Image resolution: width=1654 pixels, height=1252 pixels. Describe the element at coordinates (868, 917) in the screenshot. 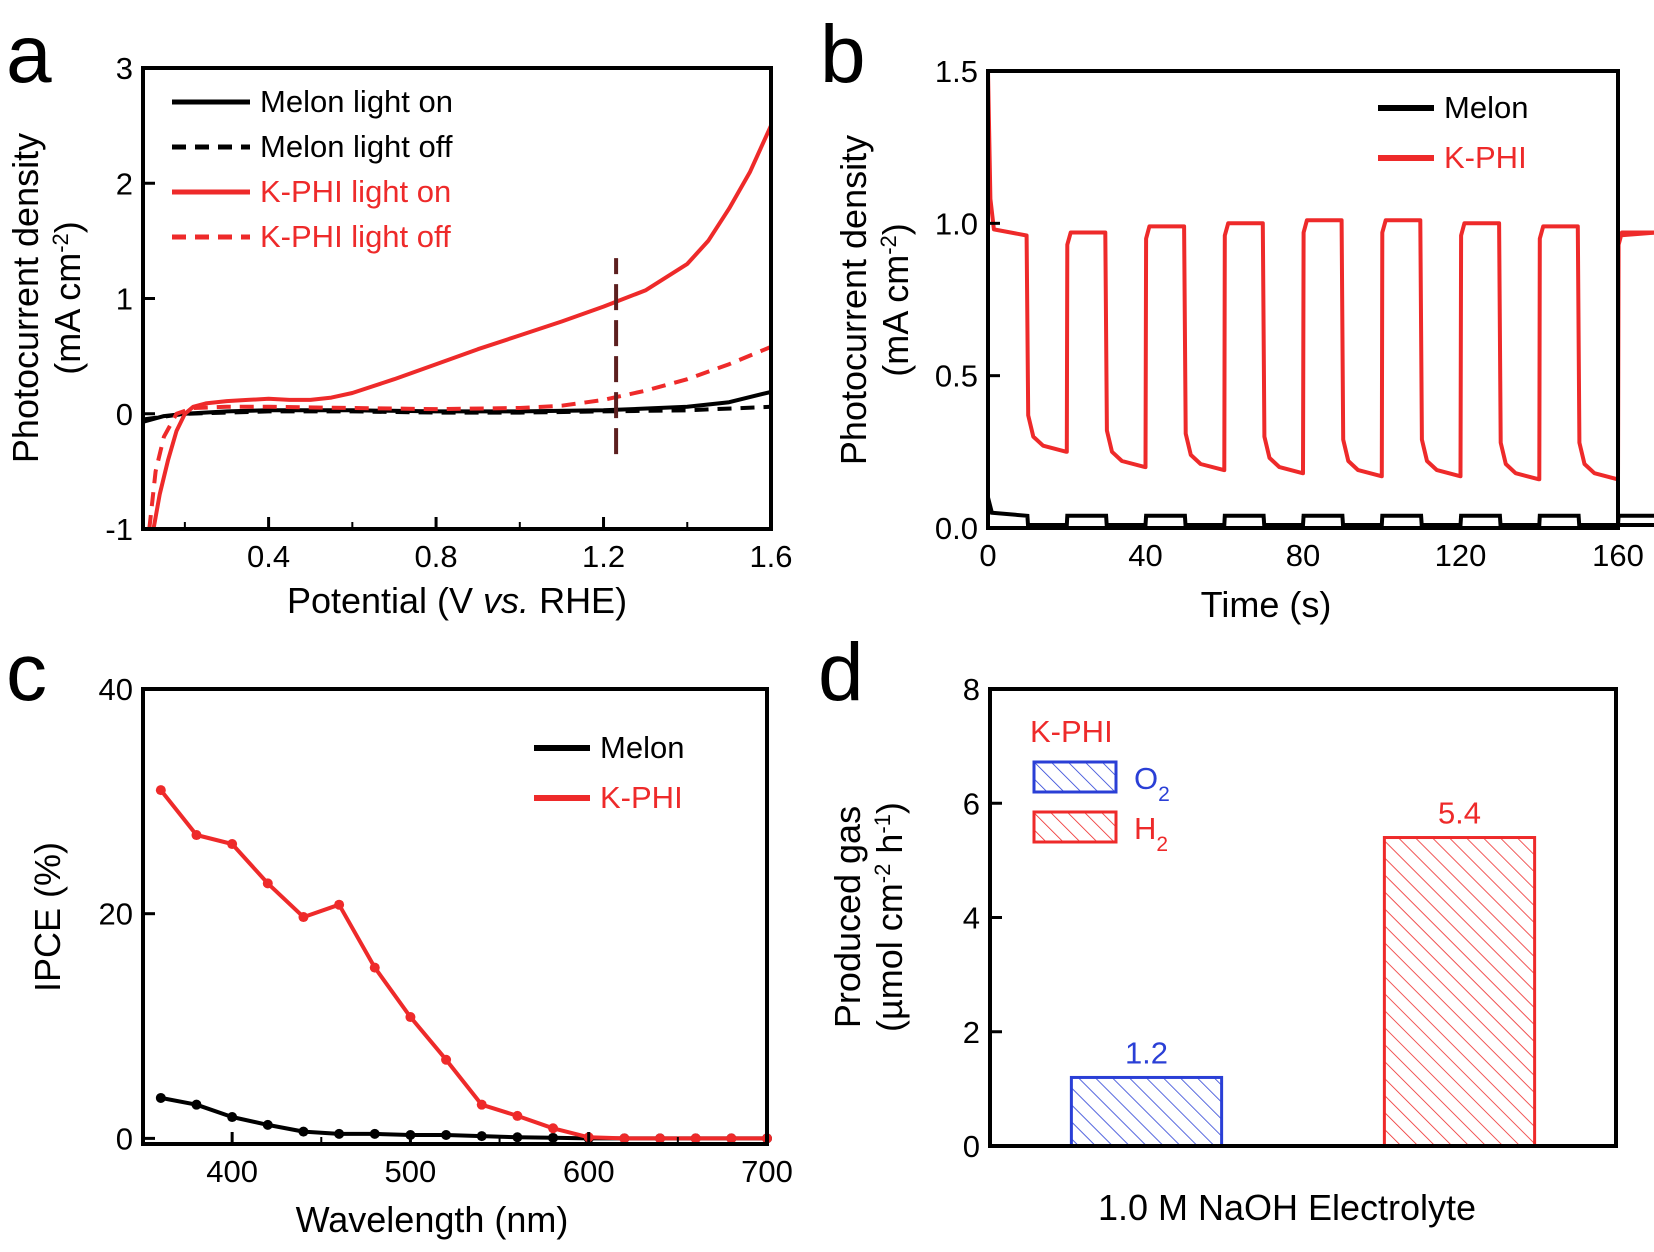

I see `panel-d-y-axis-title: Produced gas (µmol cm-2 h-1)` at that location.